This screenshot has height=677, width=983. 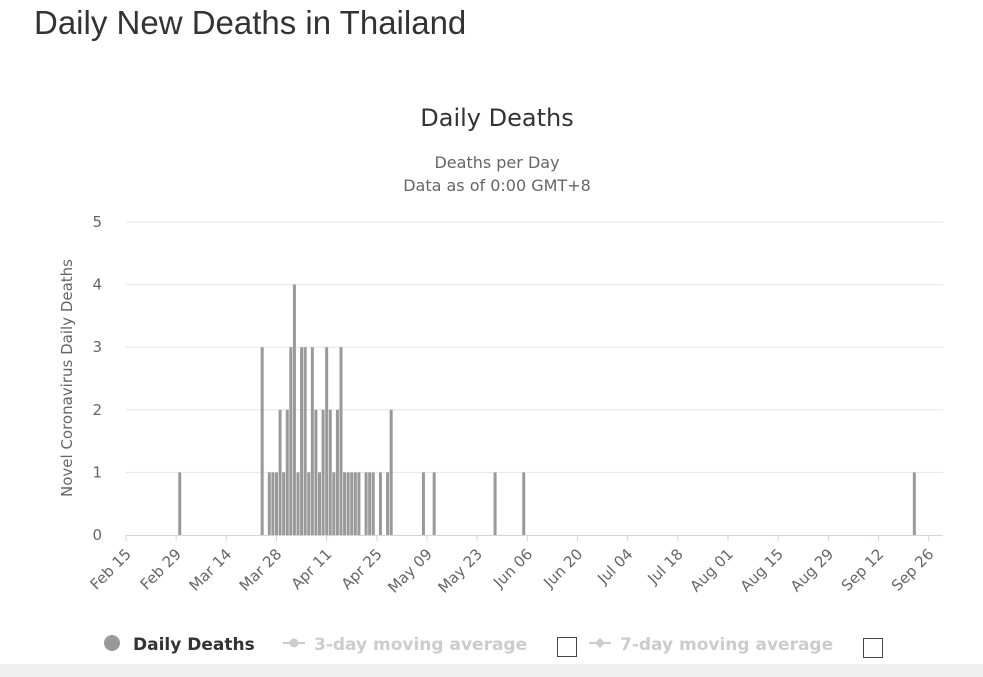 What do you see at coordinates (726, 645) in the screenshot?
I see `legend-label-7-day-moving-average: 7-day moving average` at bounding box center [726, 645].